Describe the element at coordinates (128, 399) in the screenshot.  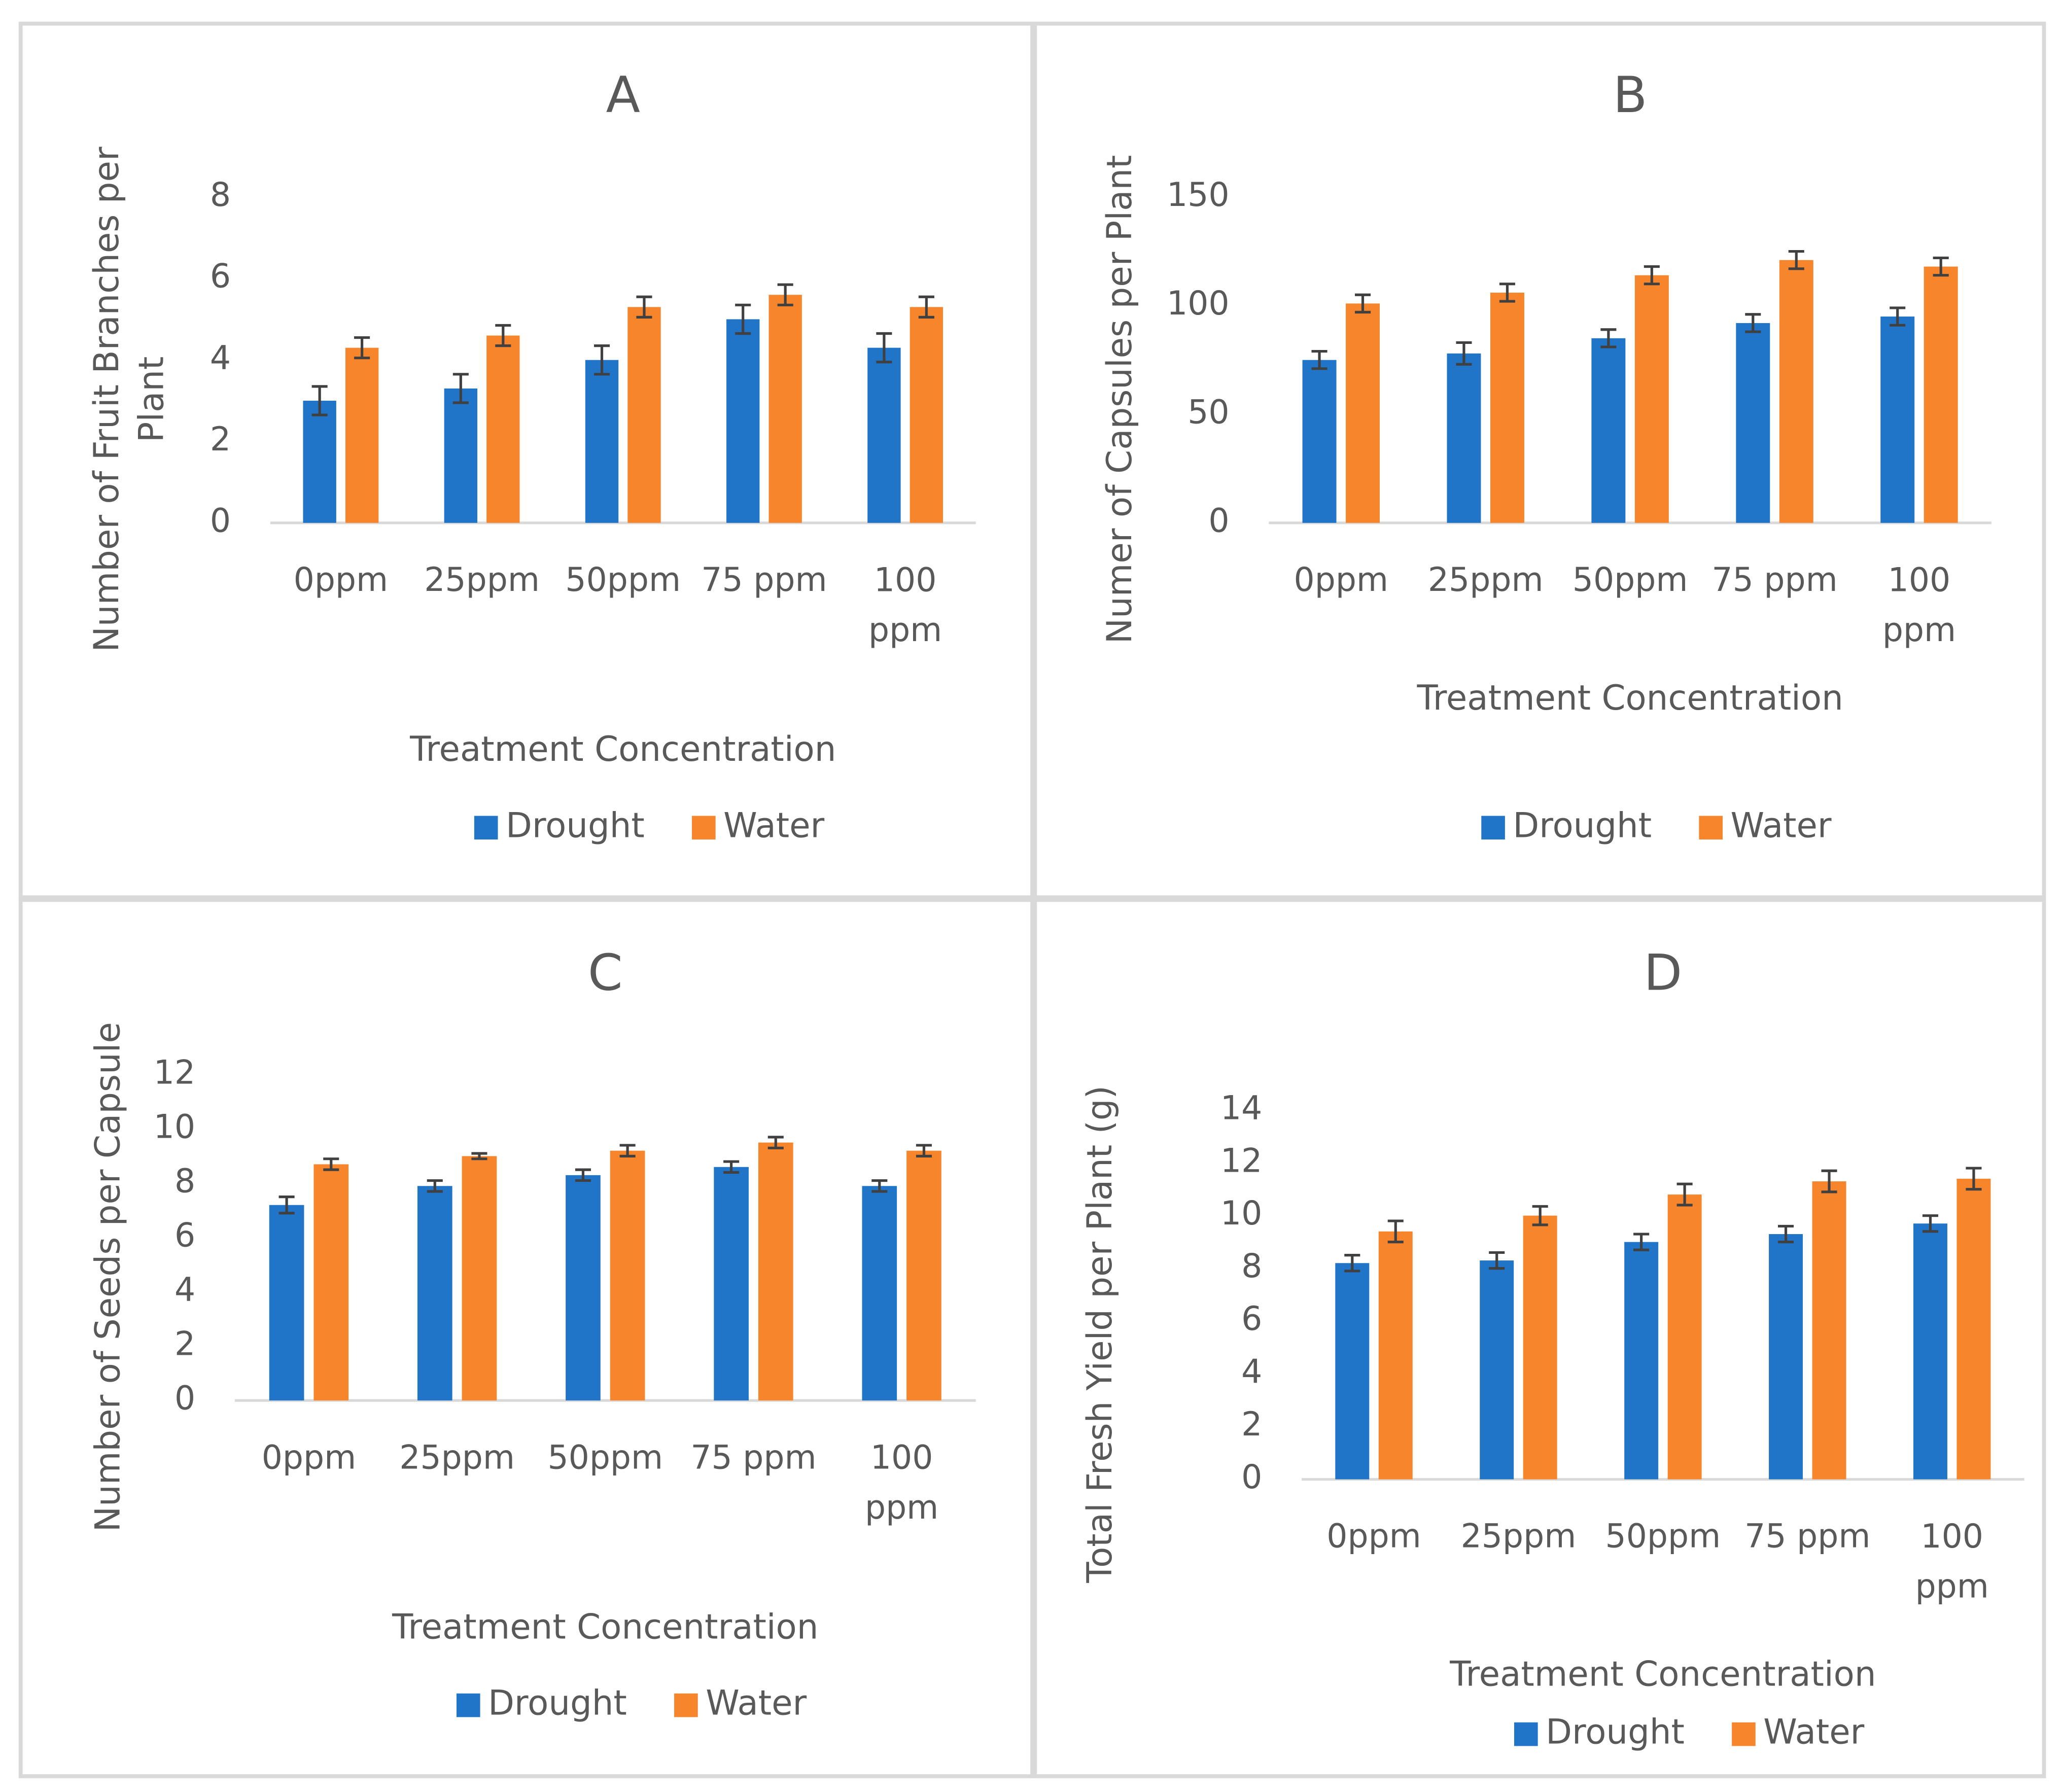
I see `y-axis-label: Number of Fruit Branches per Plant` at that location.